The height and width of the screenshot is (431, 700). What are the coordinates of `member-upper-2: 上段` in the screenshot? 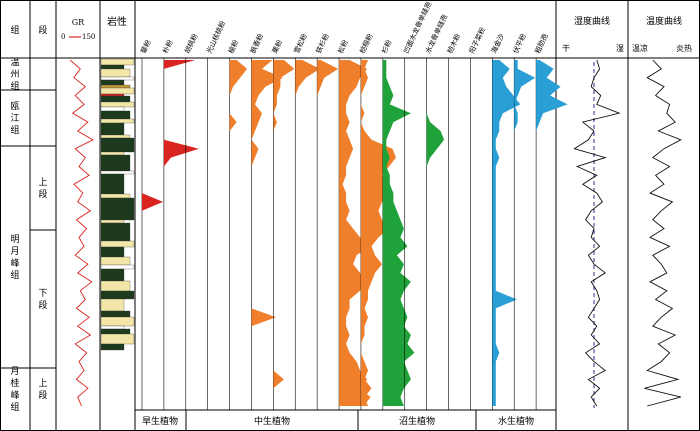 It's located at (42, 389).